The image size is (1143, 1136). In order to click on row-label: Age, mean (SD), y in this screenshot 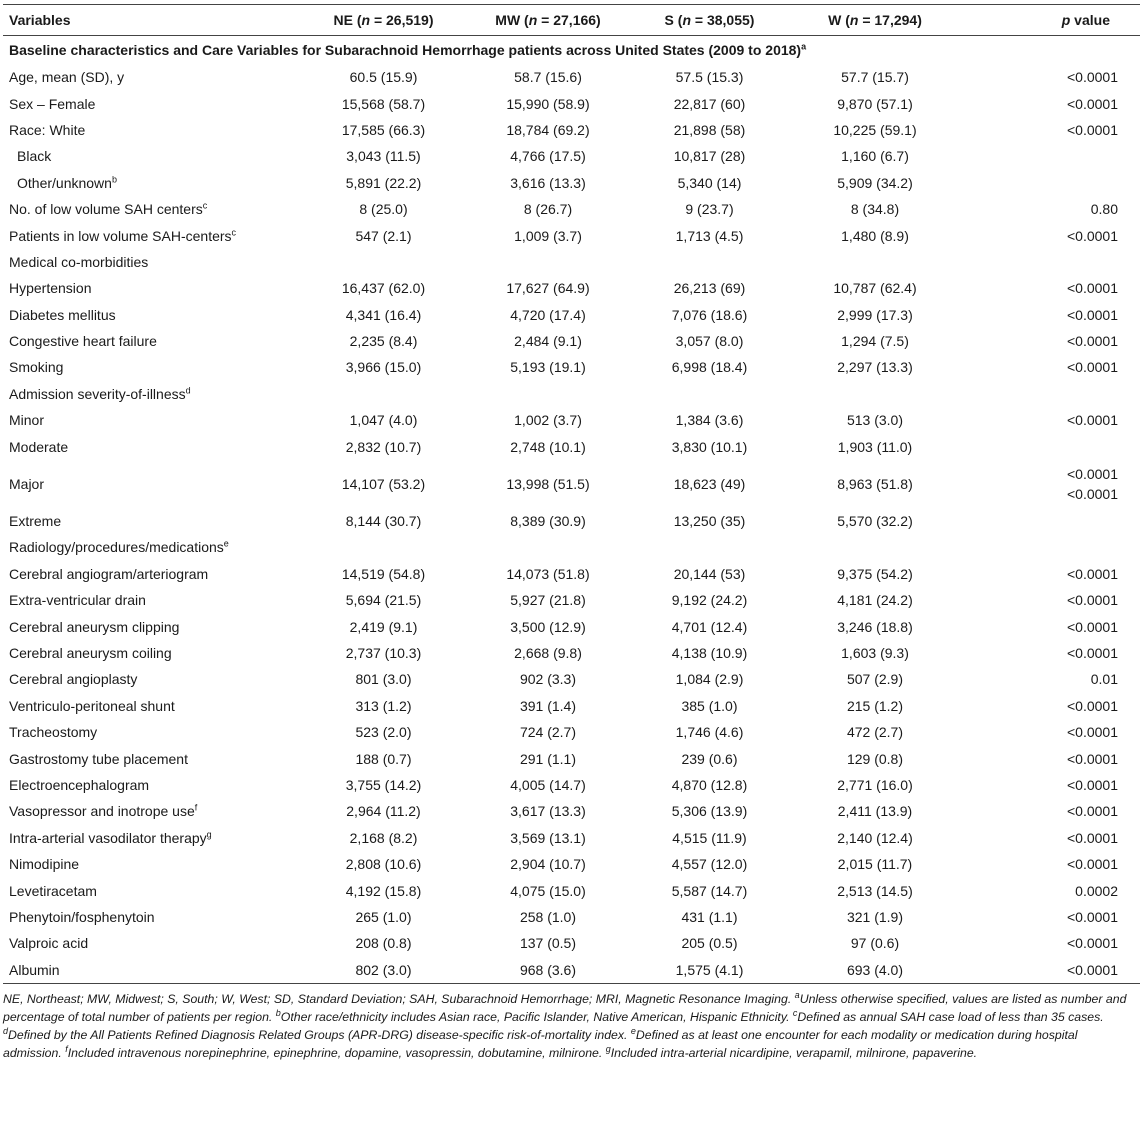, I will do `click(67, 77)`.